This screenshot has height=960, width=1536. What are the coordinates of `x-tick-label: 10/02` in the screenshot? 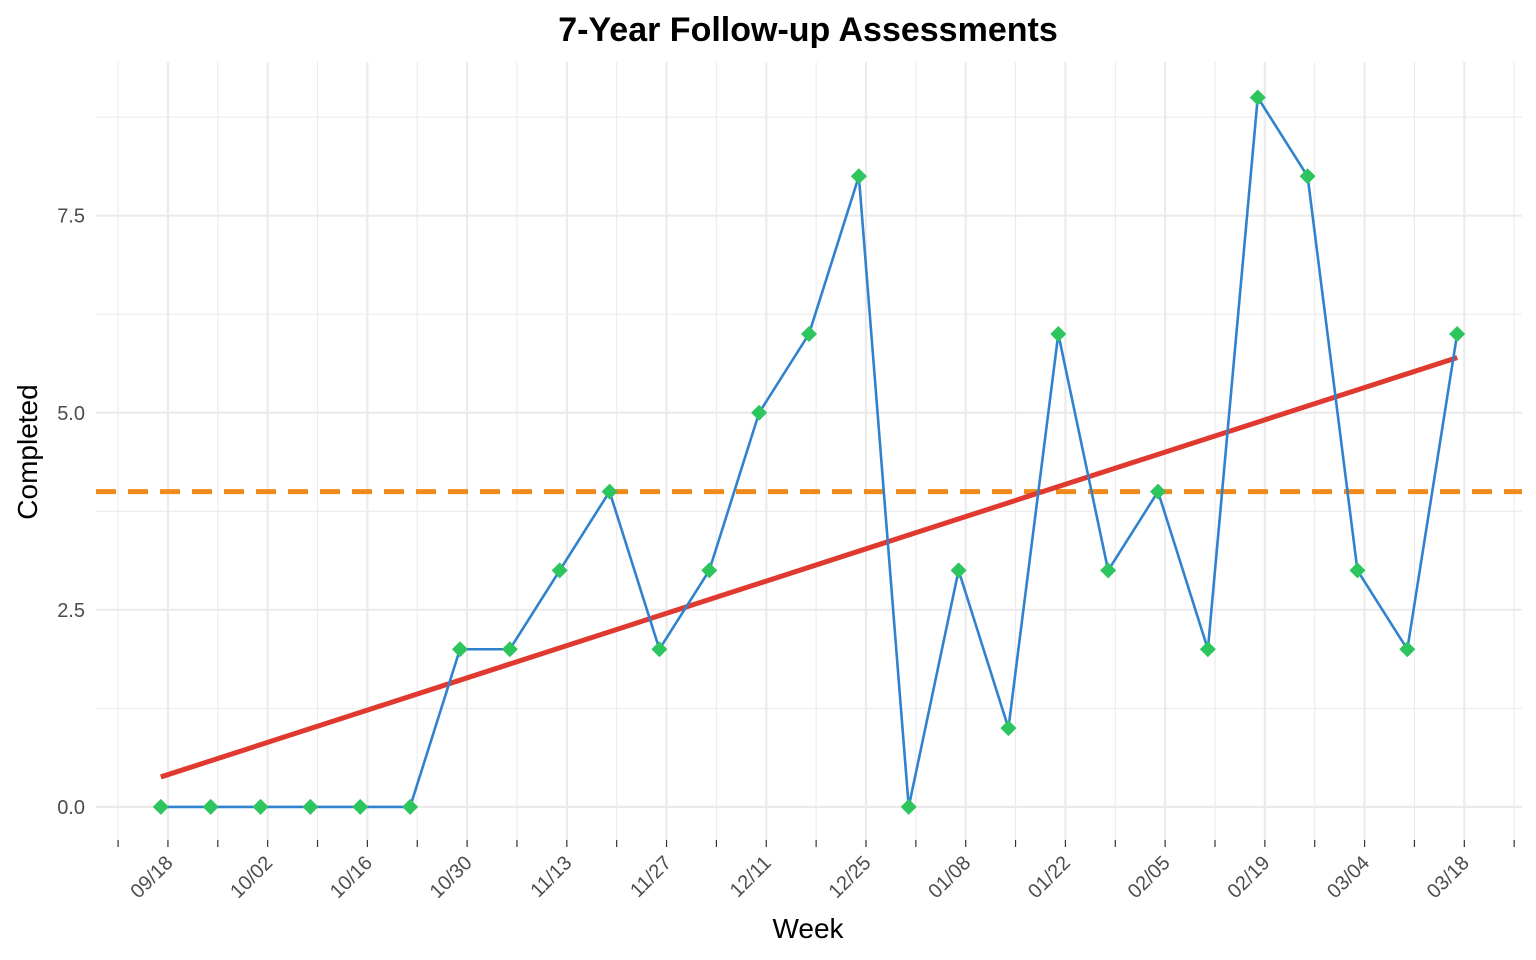 It's located at (251, 877).